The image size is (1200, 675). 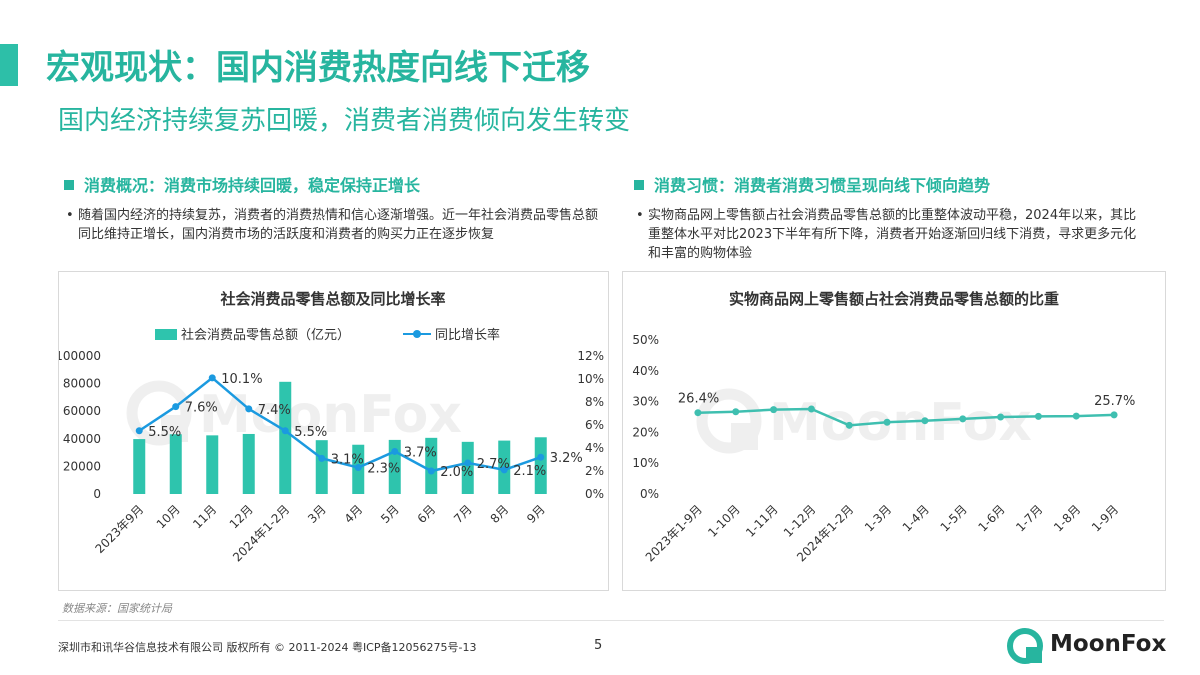 I want to click on x-tick-label: 10月, so click(x=168, y=516).